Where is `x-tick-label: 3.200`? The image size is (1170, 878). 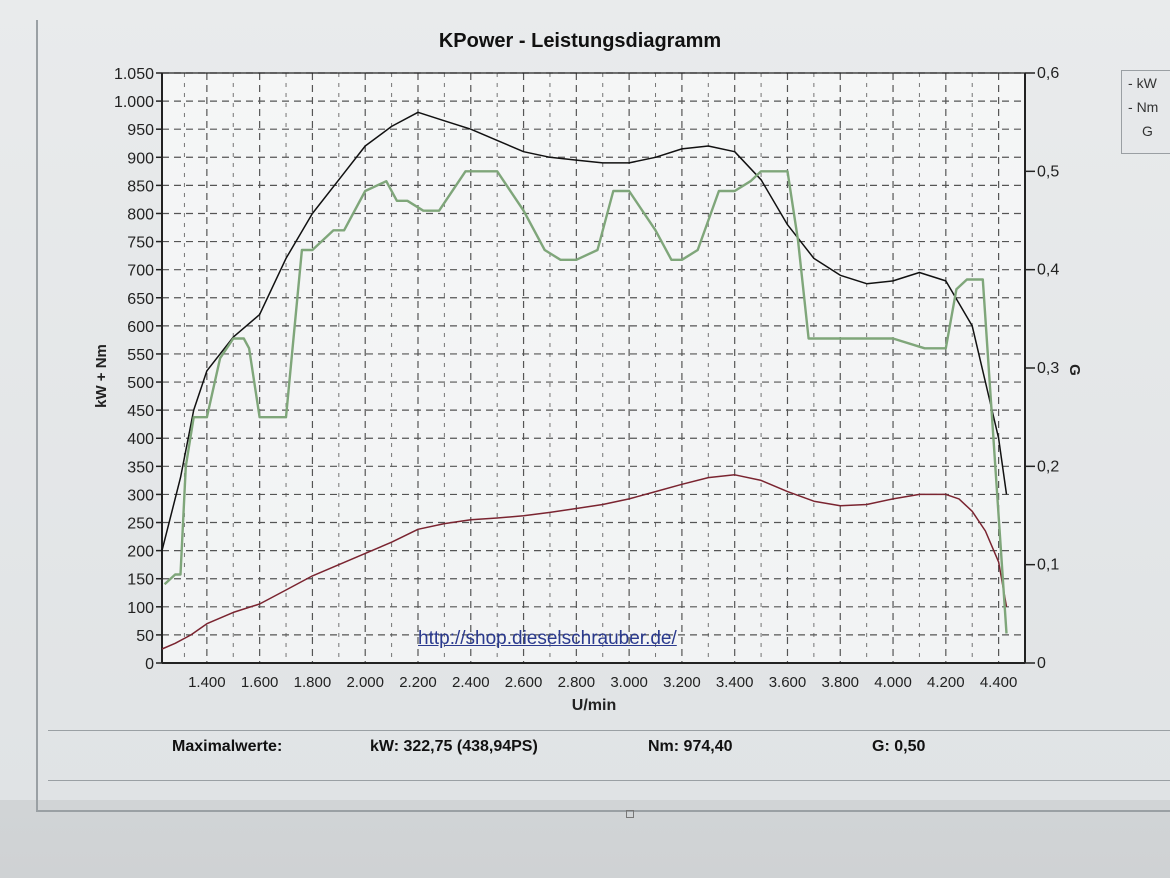
x-tick-label: 3.200 is located at coordinates (682, 682).